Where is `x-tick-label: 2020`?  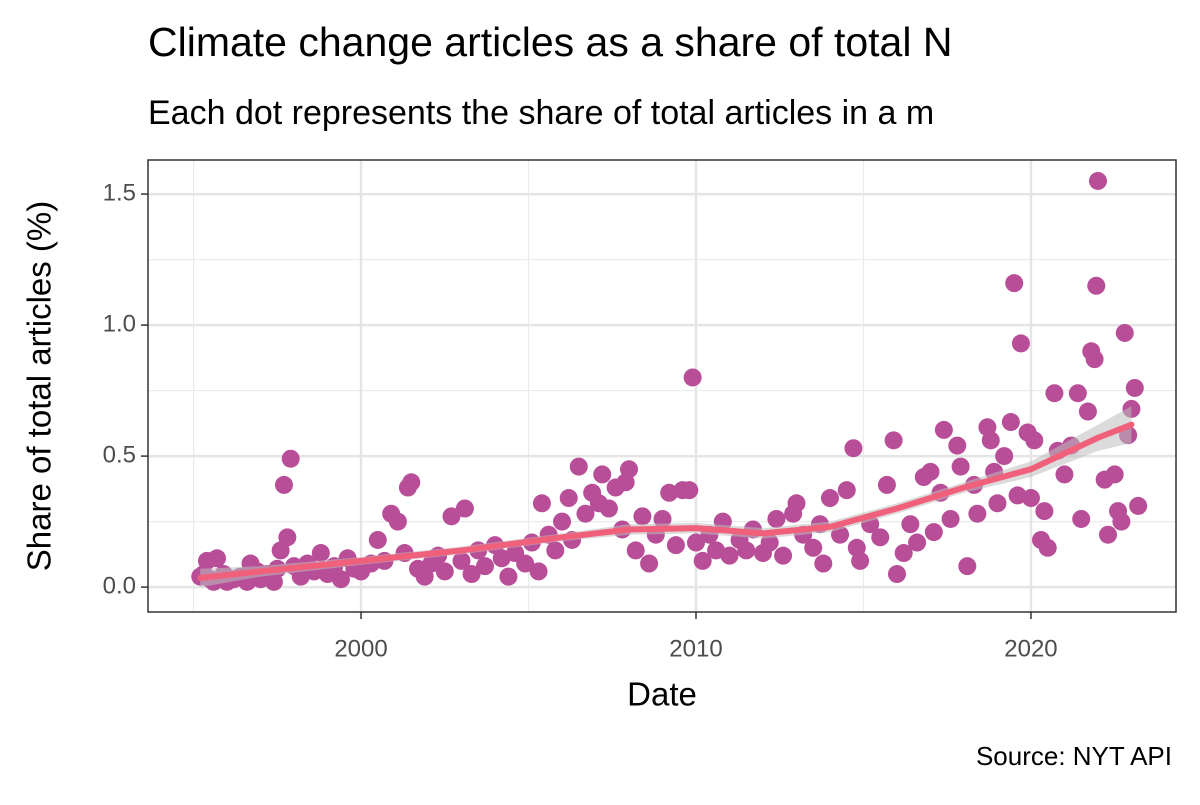 x-tick-label: 2020 is located at coordinates (1030, 648).